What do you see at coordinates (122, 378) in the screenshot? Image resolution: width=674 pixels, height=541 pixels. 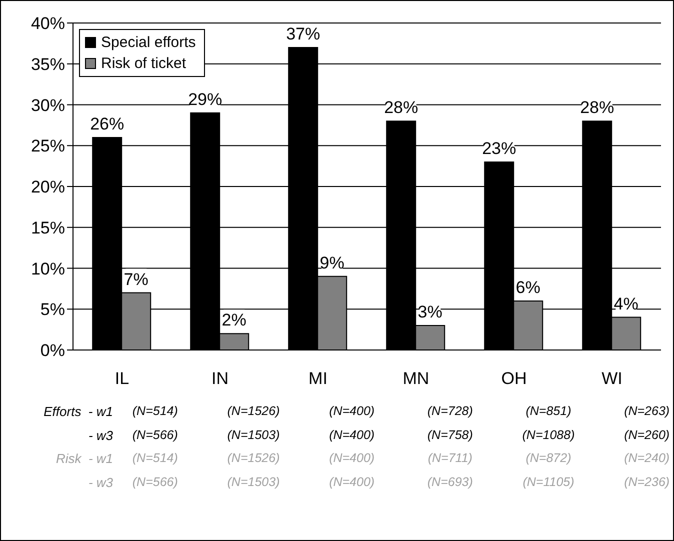 I see `x-tick-label: IL` at bounding box center [122, 378].